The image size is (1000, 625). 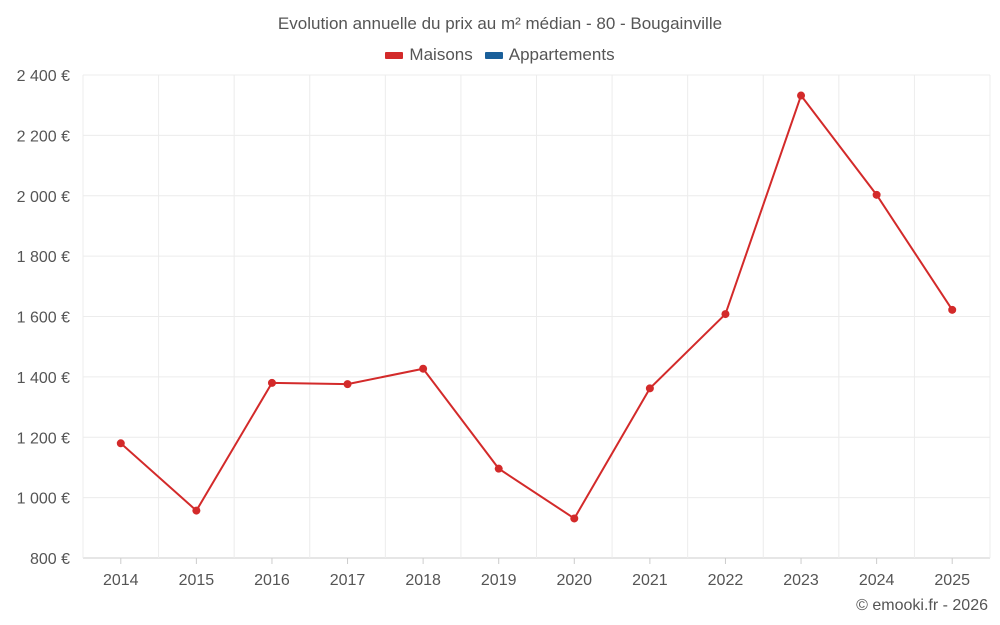 I want to click on y-tick-label: 800 €, so click(x=50, y=559).